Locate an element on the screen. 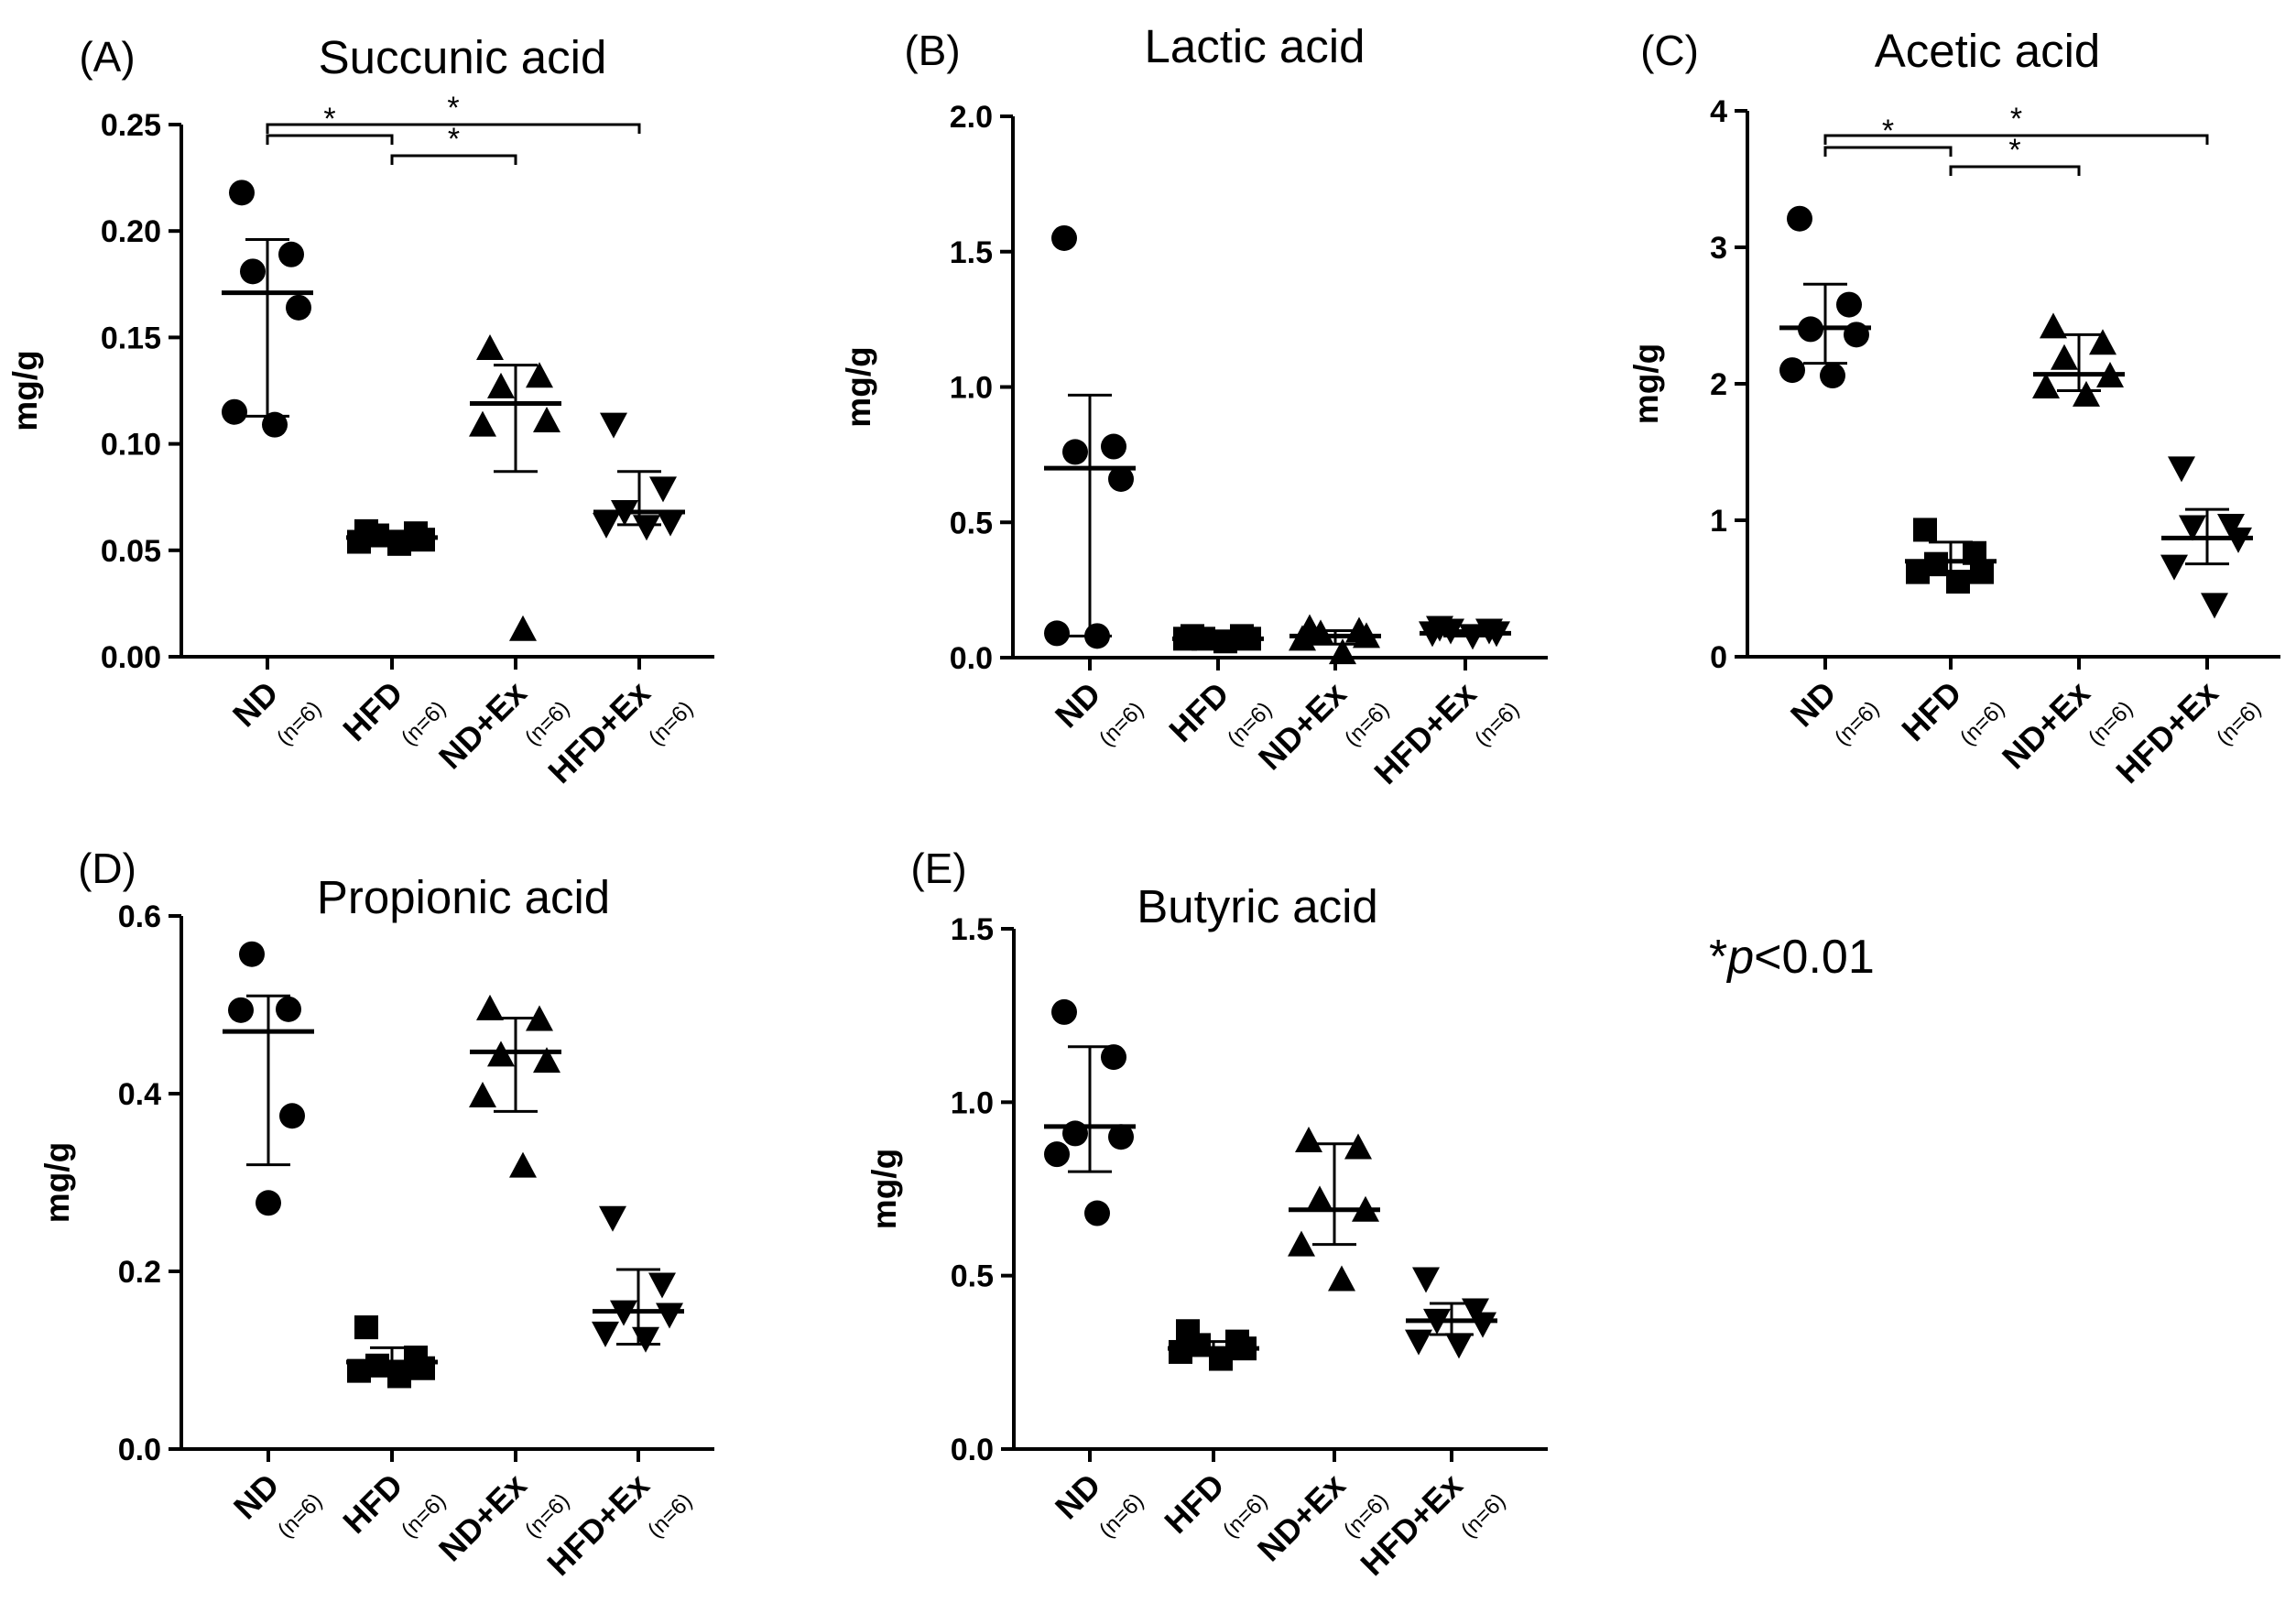 The width and height of the screenshot is (2296, 1624). y-tick-label: 0.05 is located at coordinates (131, 551).